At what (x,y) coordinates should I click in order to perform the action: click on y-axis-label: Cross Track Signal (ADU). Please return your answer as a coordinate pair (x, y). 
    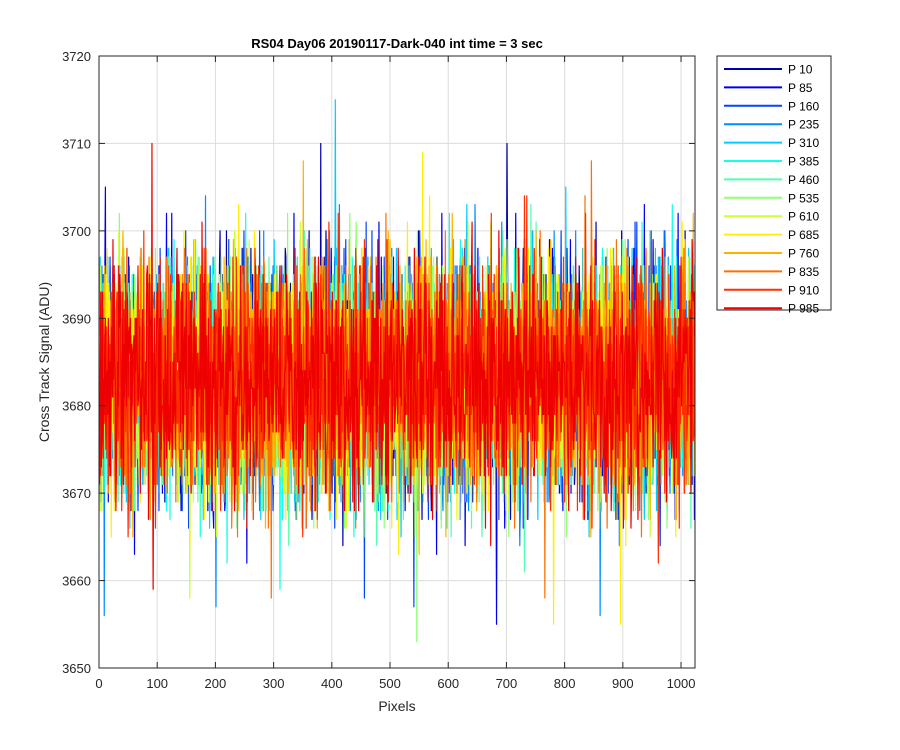
    Looking at the image, I should click on (44, 362).